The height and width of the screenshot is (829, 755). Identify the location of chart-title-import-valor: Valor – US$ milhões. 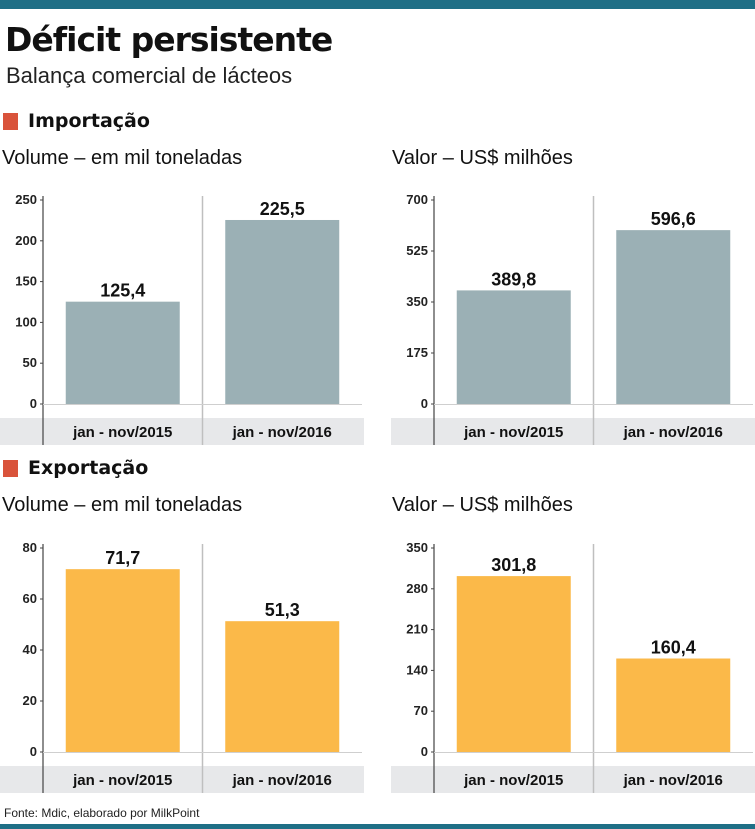
(482, 158).